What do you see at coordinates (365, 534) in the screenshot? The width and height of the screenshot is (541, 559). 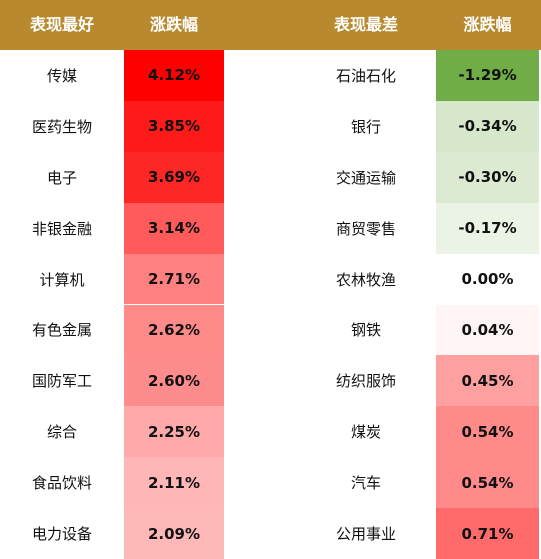 I see `worst-sector-name: 公用事业` at bounding box center [365, 534].